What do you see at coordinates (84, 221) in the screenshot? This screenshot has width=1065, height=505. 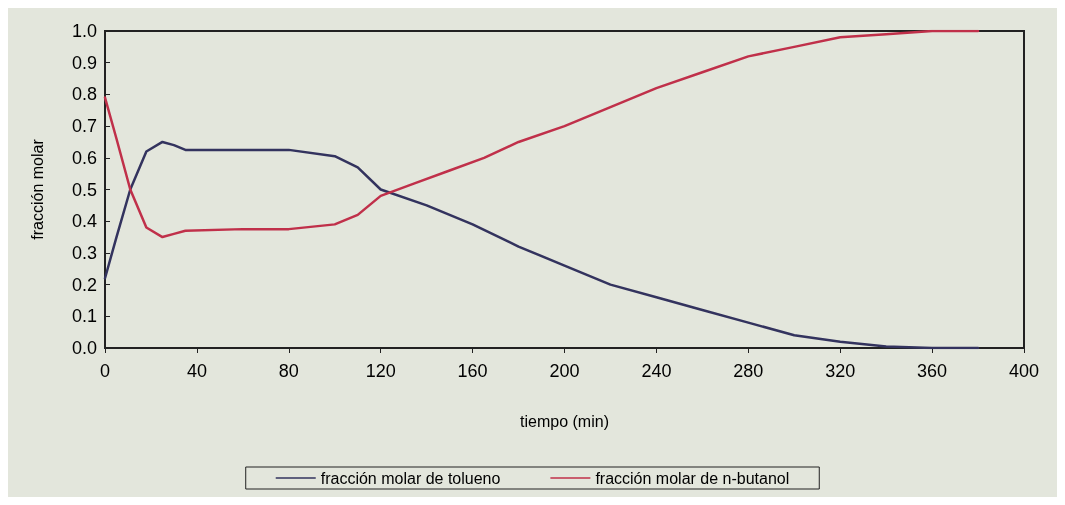 I see `y-tick-label: 0.4` at bounding box center [84, 221].